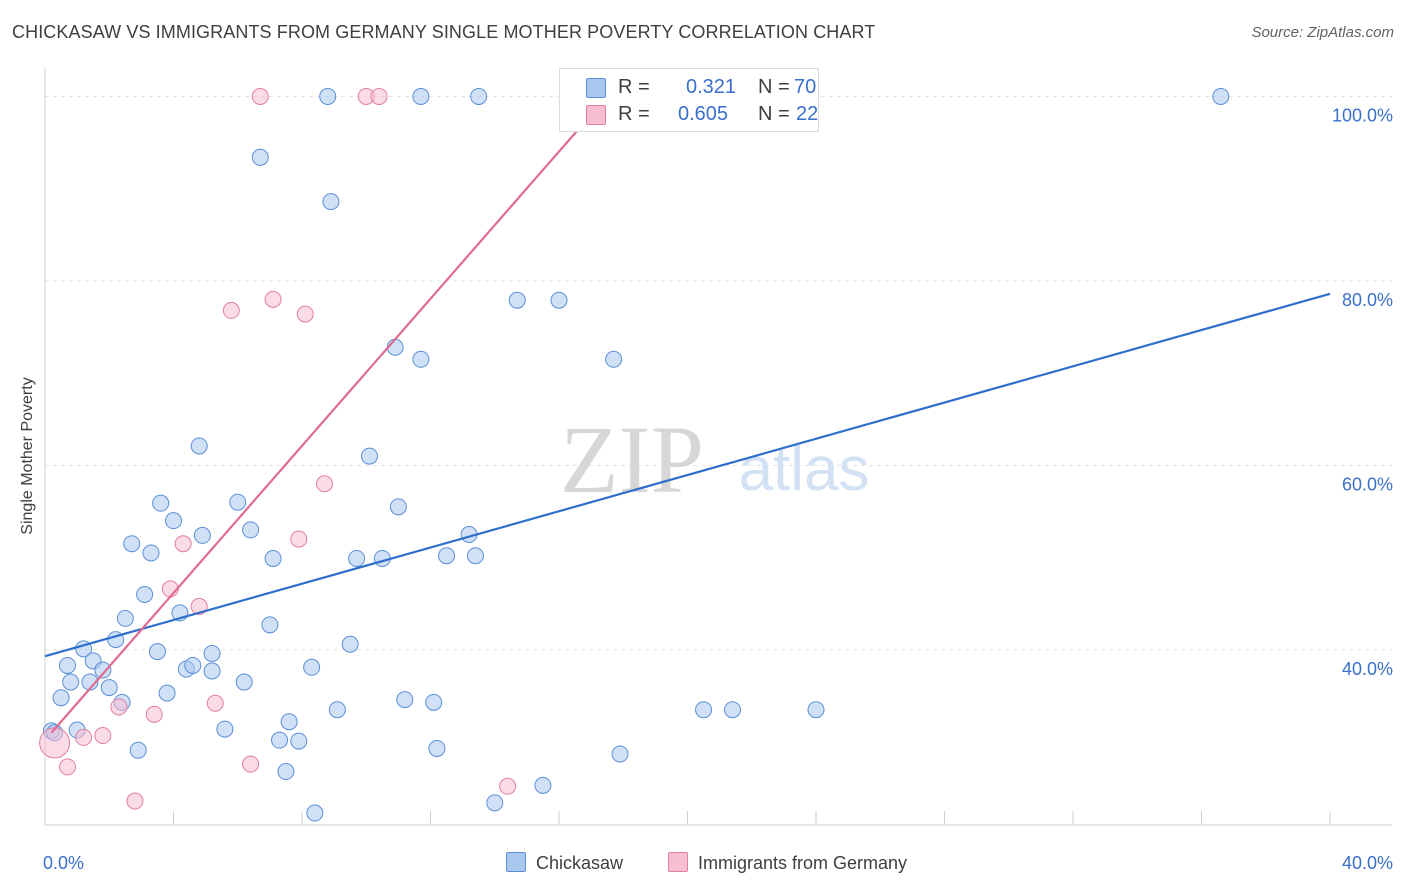  What do you see at coordinates (678, 862) in the screenshot?
I see `bottom-legend-swatch-germany` at bounding box center [678, 862].